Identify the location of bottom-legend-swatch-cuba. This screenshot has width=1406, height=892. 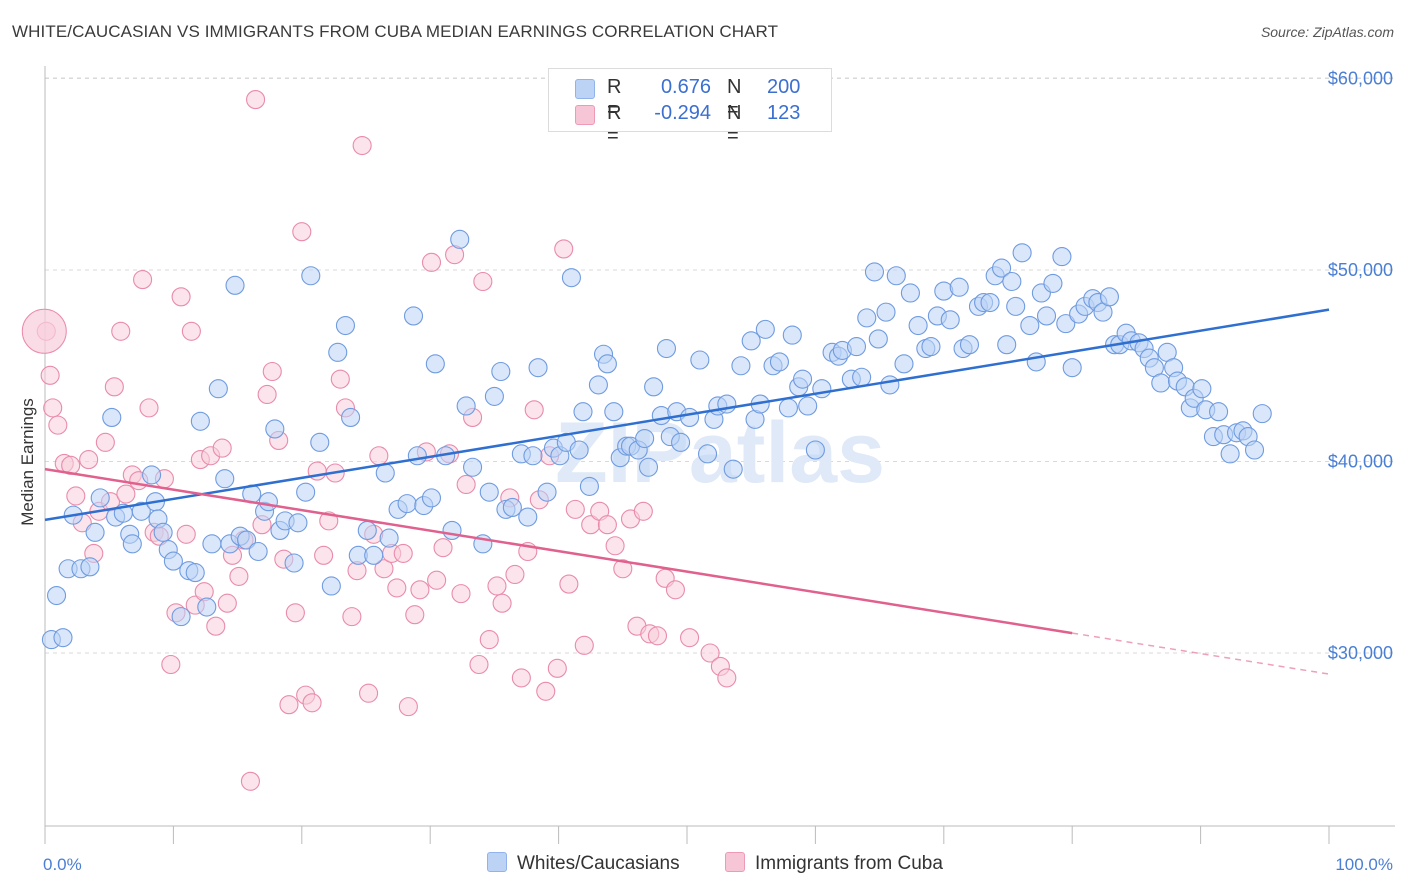
(735, 862).